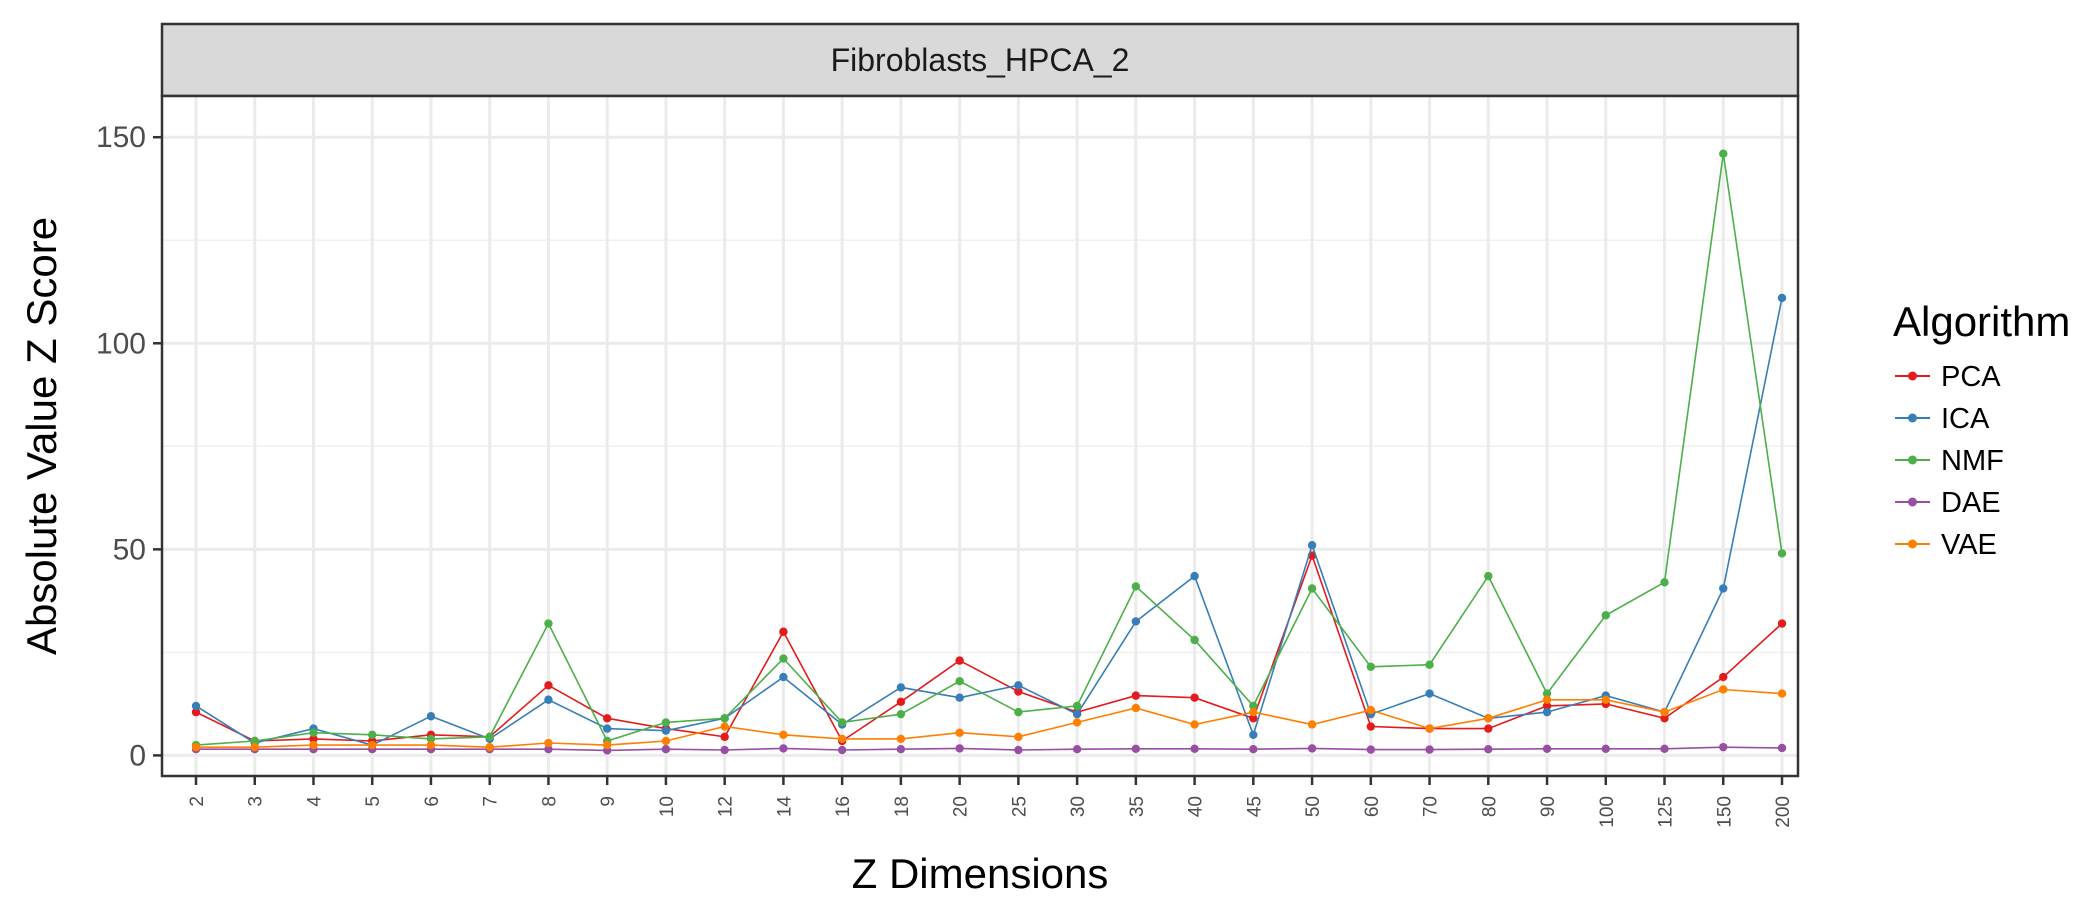 This screenshot has width=2100, height=900. I want to click on series-line-vae, so click(989, 718).